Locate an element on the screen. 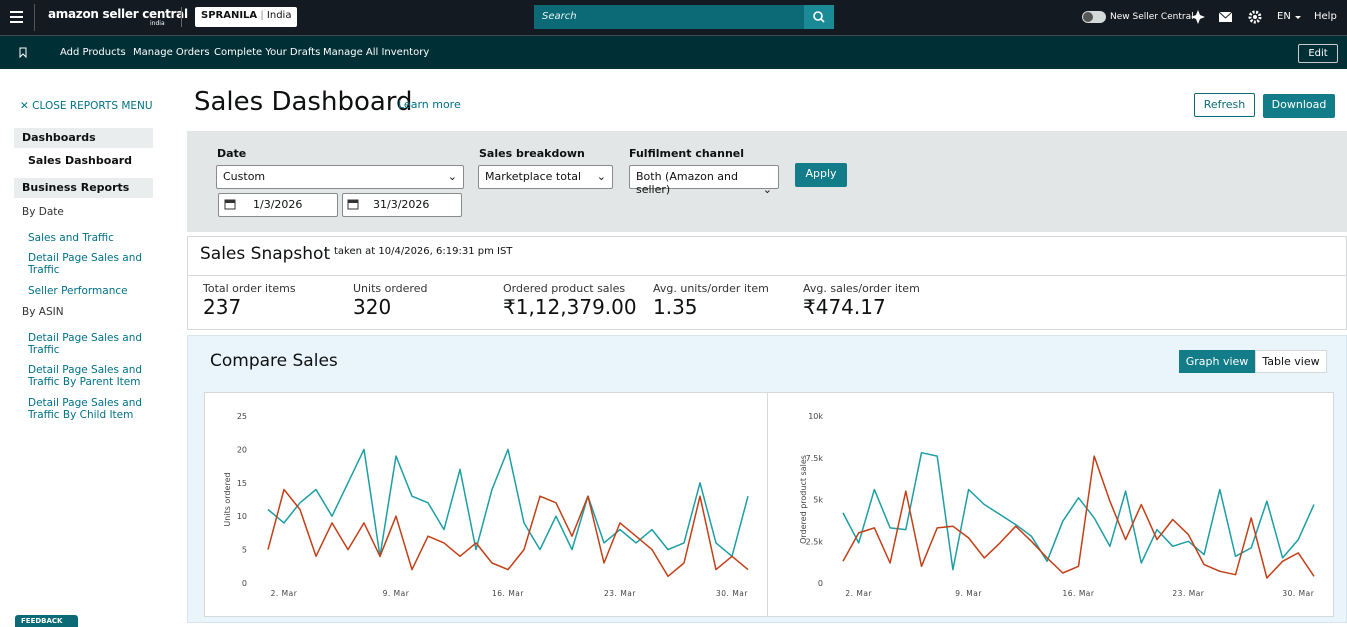 The width and height of the screenshot is (1347, 627). close-menu-text: CLOSE REPORTS MENU is located at coordinates (92, 106).